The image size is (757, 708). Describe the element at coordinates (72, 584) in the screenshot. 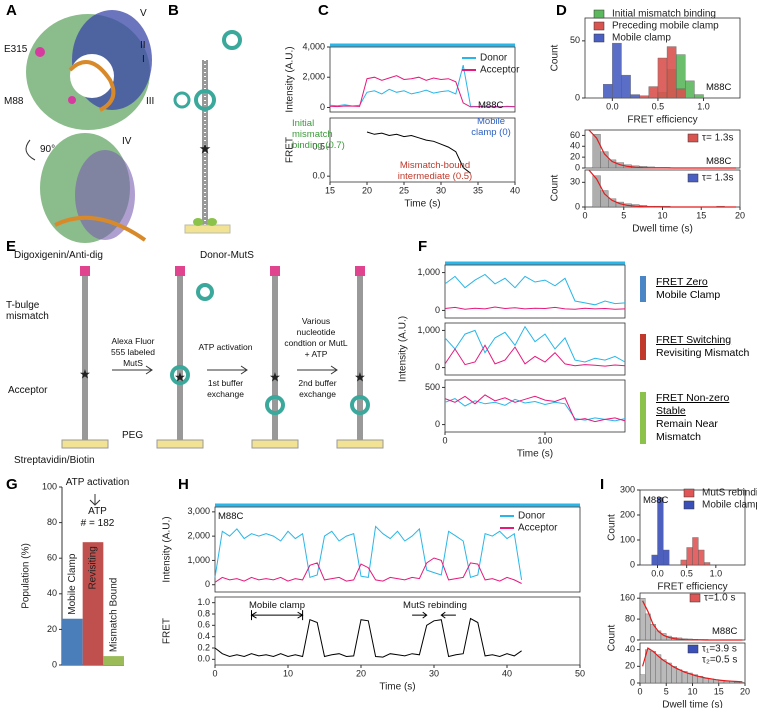

I see `bar-label: Mobile Clamp` at that location.